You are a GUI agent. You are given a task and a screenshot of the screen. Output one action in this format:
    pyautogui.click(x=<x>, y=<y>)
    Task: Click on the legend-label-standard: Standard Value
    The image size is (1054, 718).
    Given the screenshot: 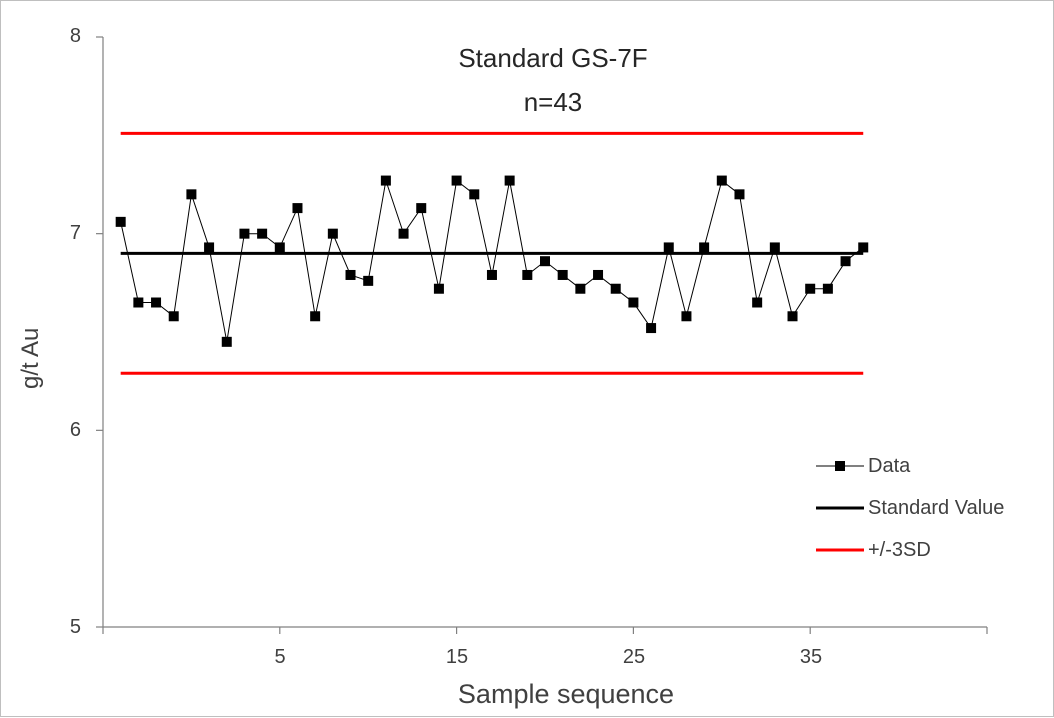 What is the action you would take?
    pyautogui.click(x=936, y=508)
    